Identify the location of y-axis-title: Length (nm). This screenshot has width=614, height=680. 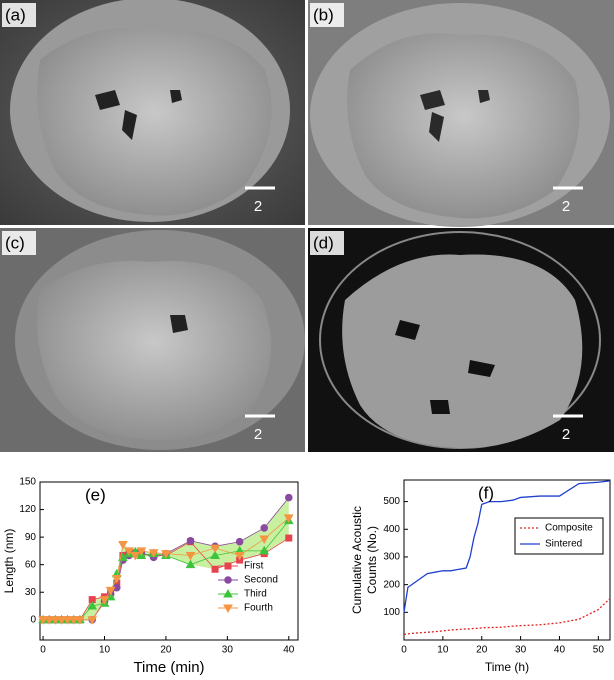
(9, 561).